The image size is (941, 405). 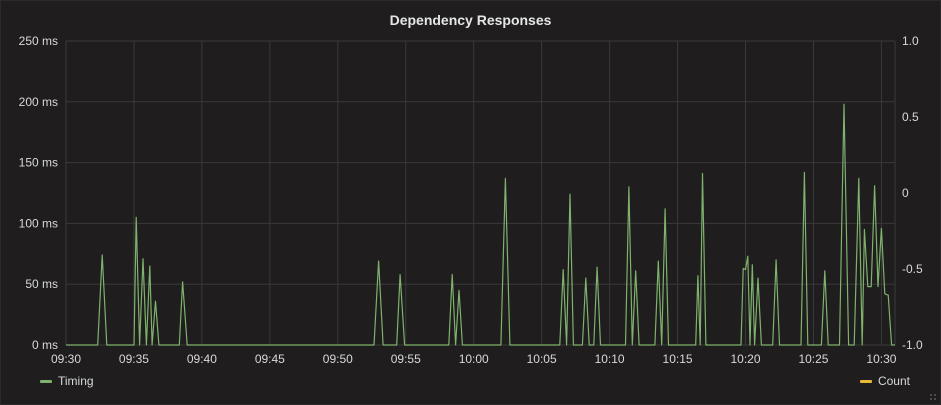 I want to click on x-tick-label: 09:35, so click(x=134, y=359).